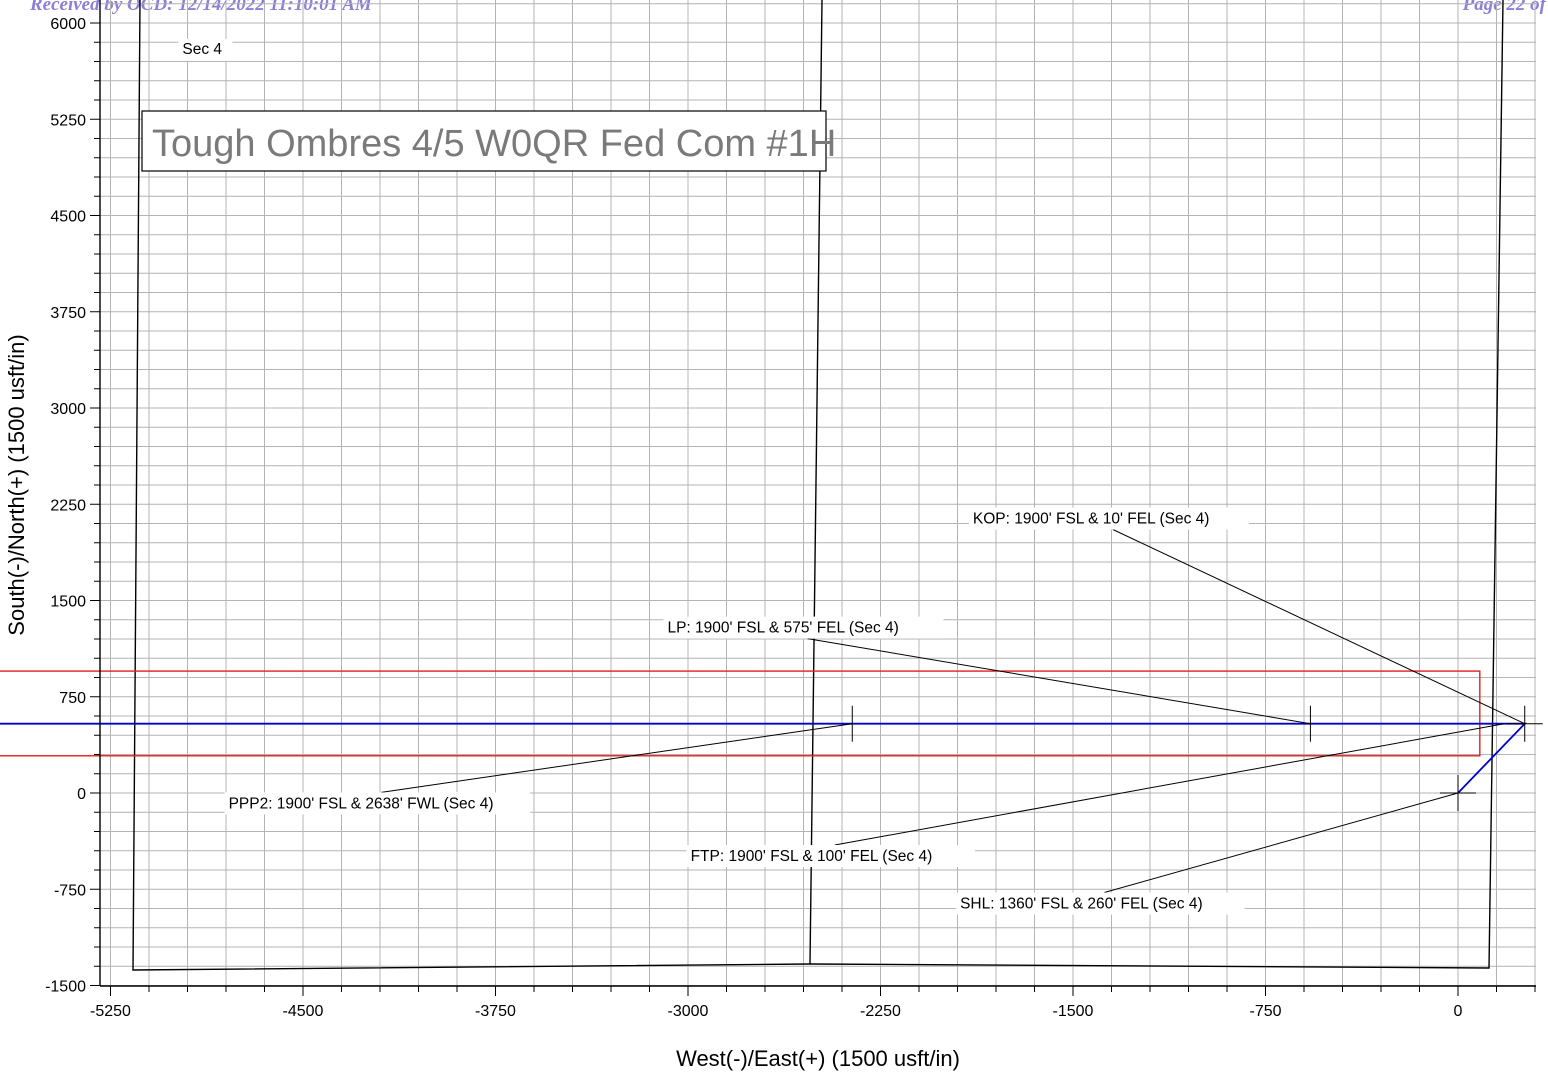  I want to click on y-tick-label: 6000, so click(68, 24).